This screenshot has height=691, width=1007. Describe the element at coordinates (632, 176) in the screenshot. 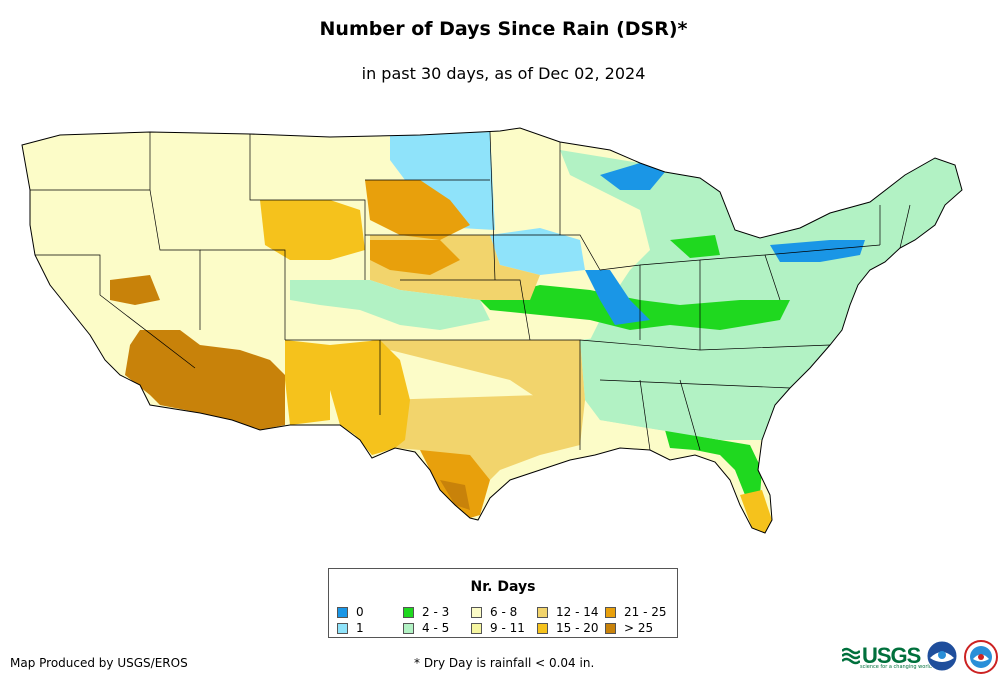

I see `region-mi-up-blue` at that location.